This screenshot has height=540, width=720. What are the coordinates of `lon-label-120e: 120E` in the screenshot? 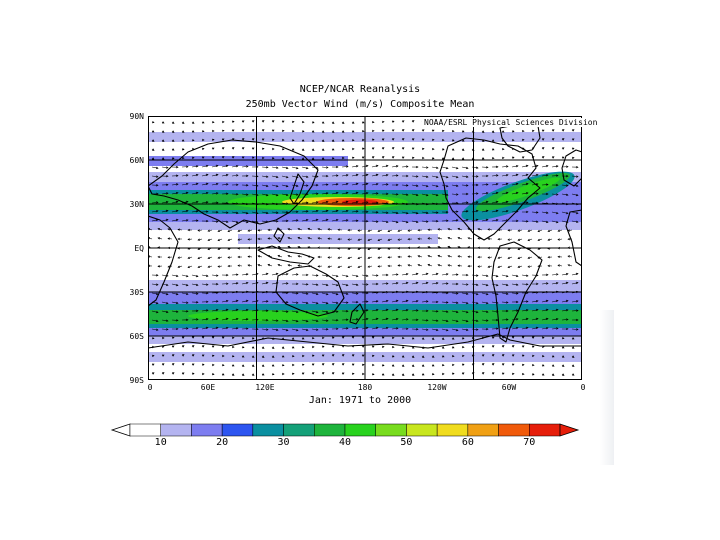 It's located at (265, 387).